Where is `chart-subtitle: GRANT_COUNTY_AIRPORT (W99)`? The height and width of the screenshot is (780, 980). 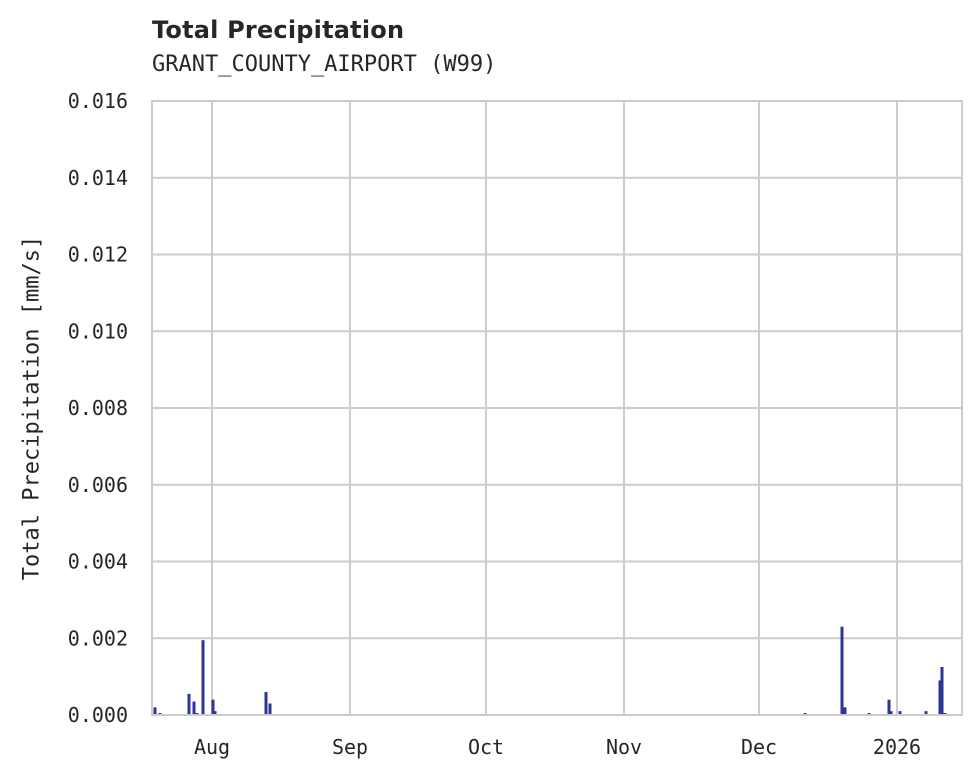
chart-subtitle: GRANT_COUNTY_AIRPORT (W99) is located at coordinates (324, 64).